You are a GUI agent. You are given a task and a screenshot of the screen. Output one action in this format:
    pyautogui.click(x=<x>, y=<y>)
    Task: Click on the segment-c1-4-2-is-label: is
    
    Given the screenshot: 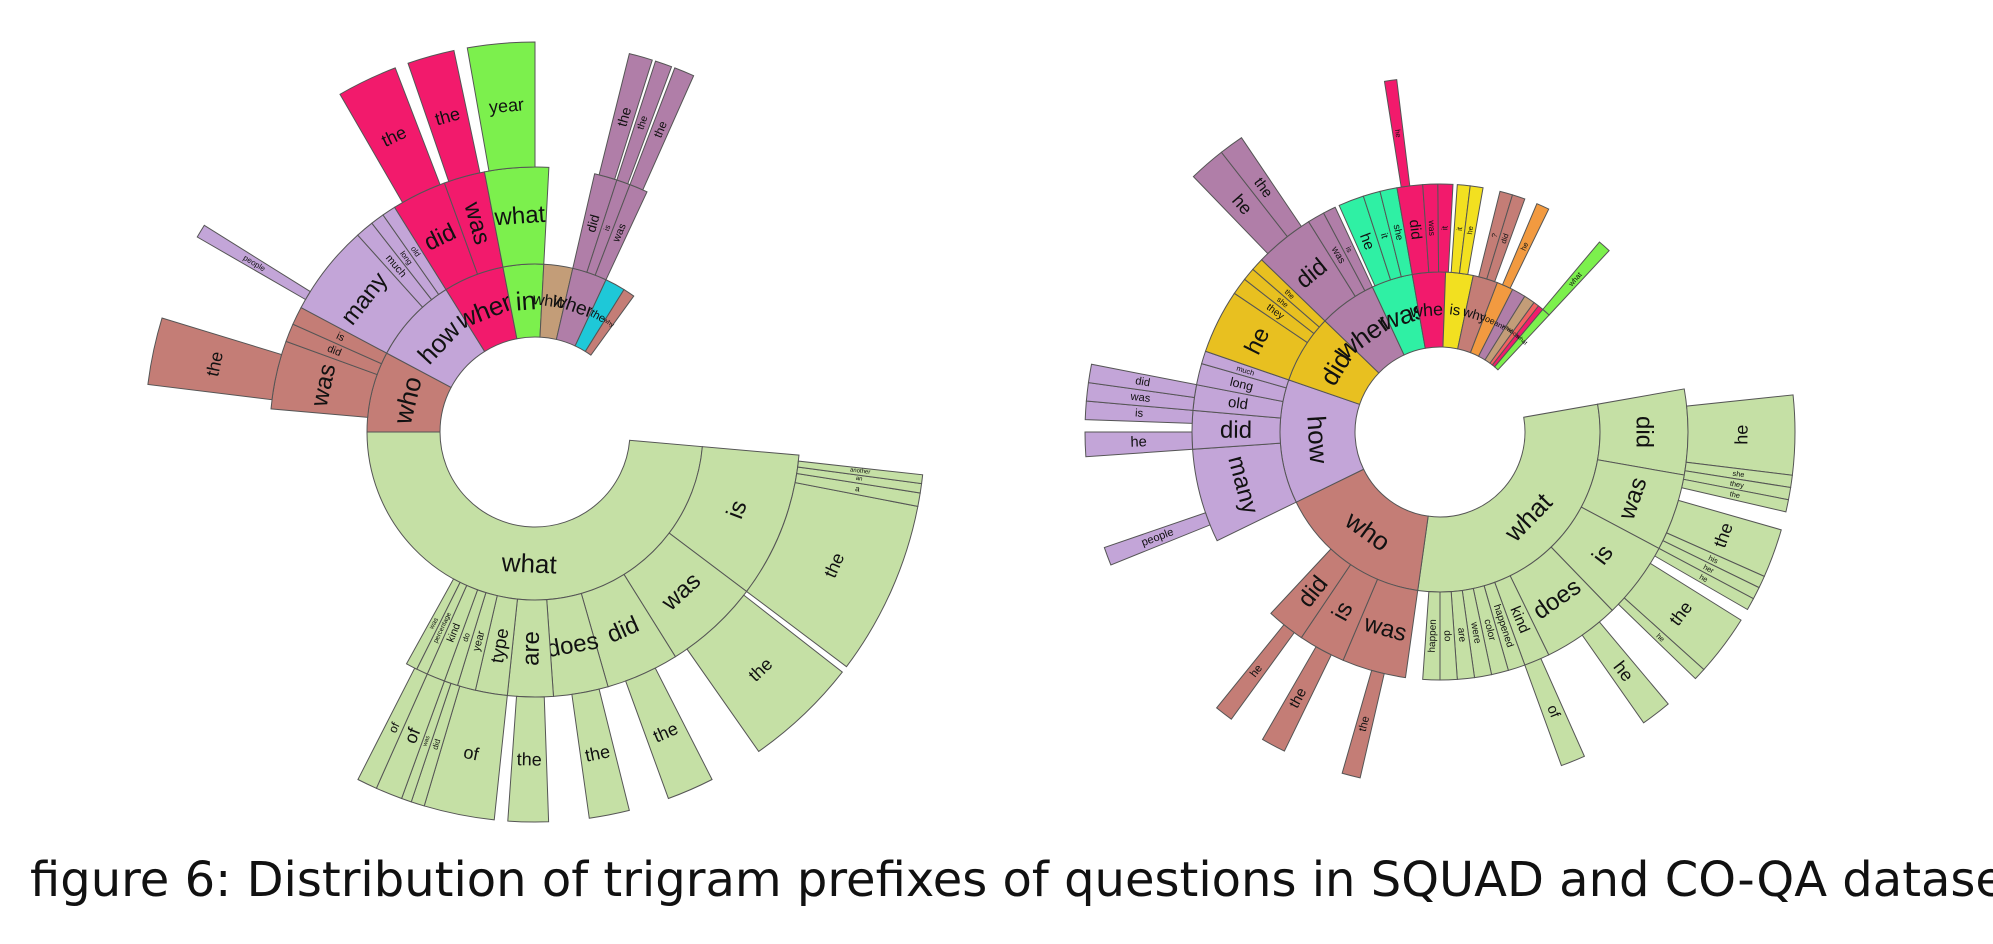 What is the action you would take?
    pyautogui.click(x=1349, y=249)
    